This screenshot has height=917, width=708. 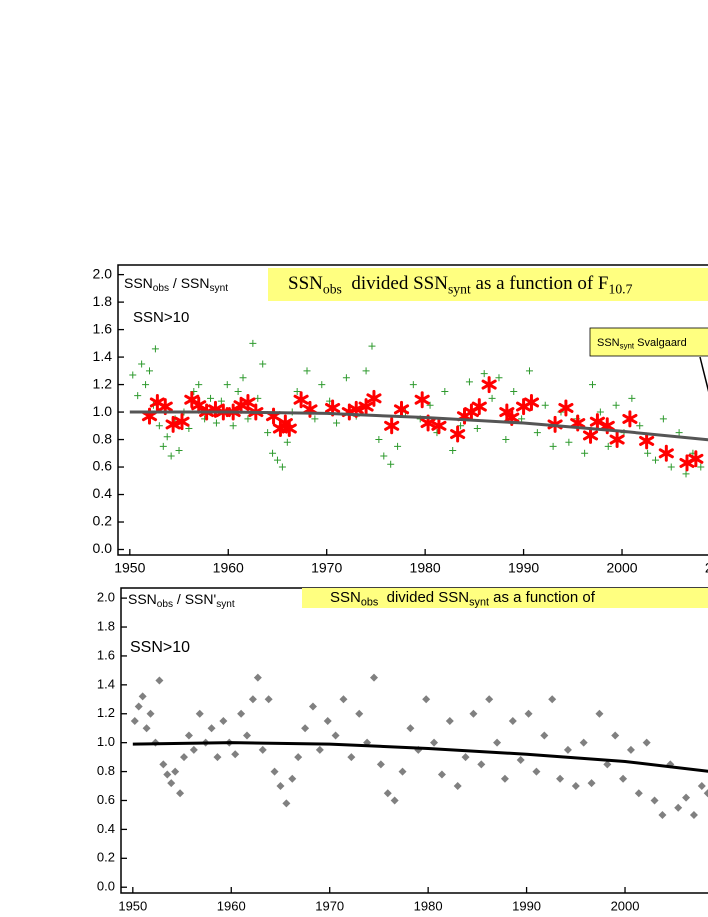 What do you see at coordinates (106, 712) in the screenshot?
I see `y-tick-label: 1.2` at bounding box center [106, 712].